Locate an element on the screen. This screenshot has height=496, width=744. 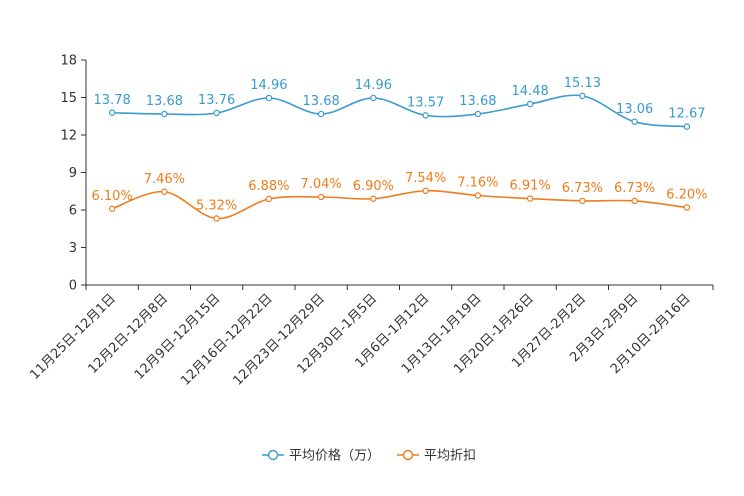
data-label: 7.16% is located at coordinates (477, 183).